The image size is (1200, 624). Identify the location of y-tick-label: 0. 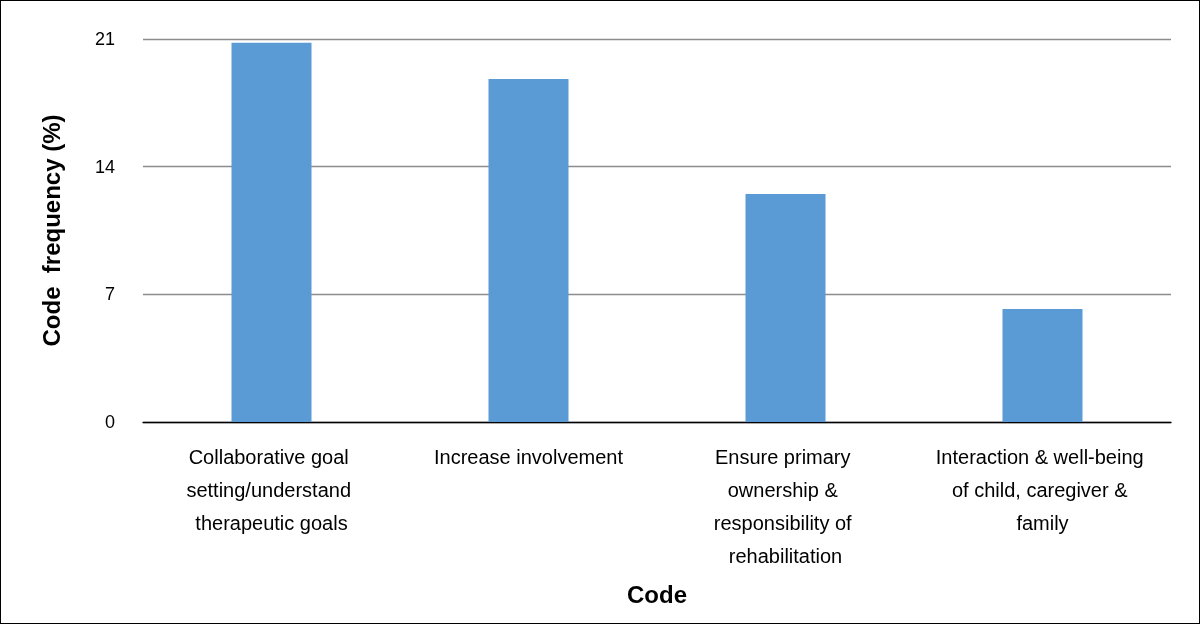
(109, 422).